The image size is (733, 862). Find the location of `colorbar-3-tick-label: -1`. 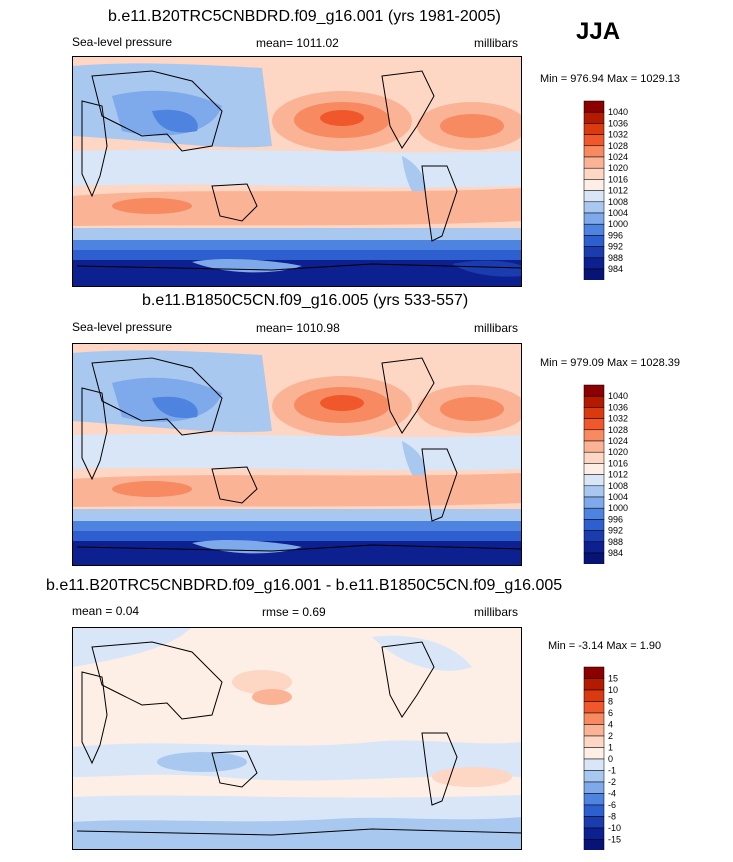

colorbar-3-tick-label: -1 is located at coordinates (612, 771).